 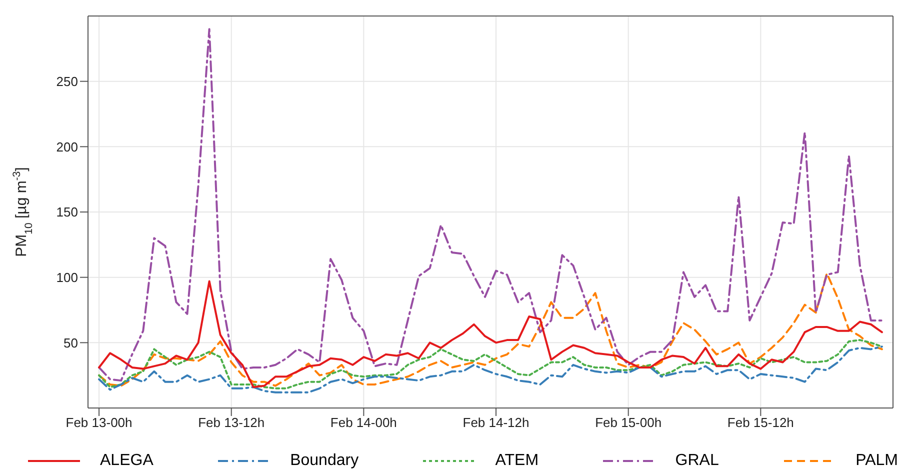 What do you see at coordinates (231, 422) in the screenshot?
I see `x-tick-label: Feb 13-12h` at bounding box center [231, 422].